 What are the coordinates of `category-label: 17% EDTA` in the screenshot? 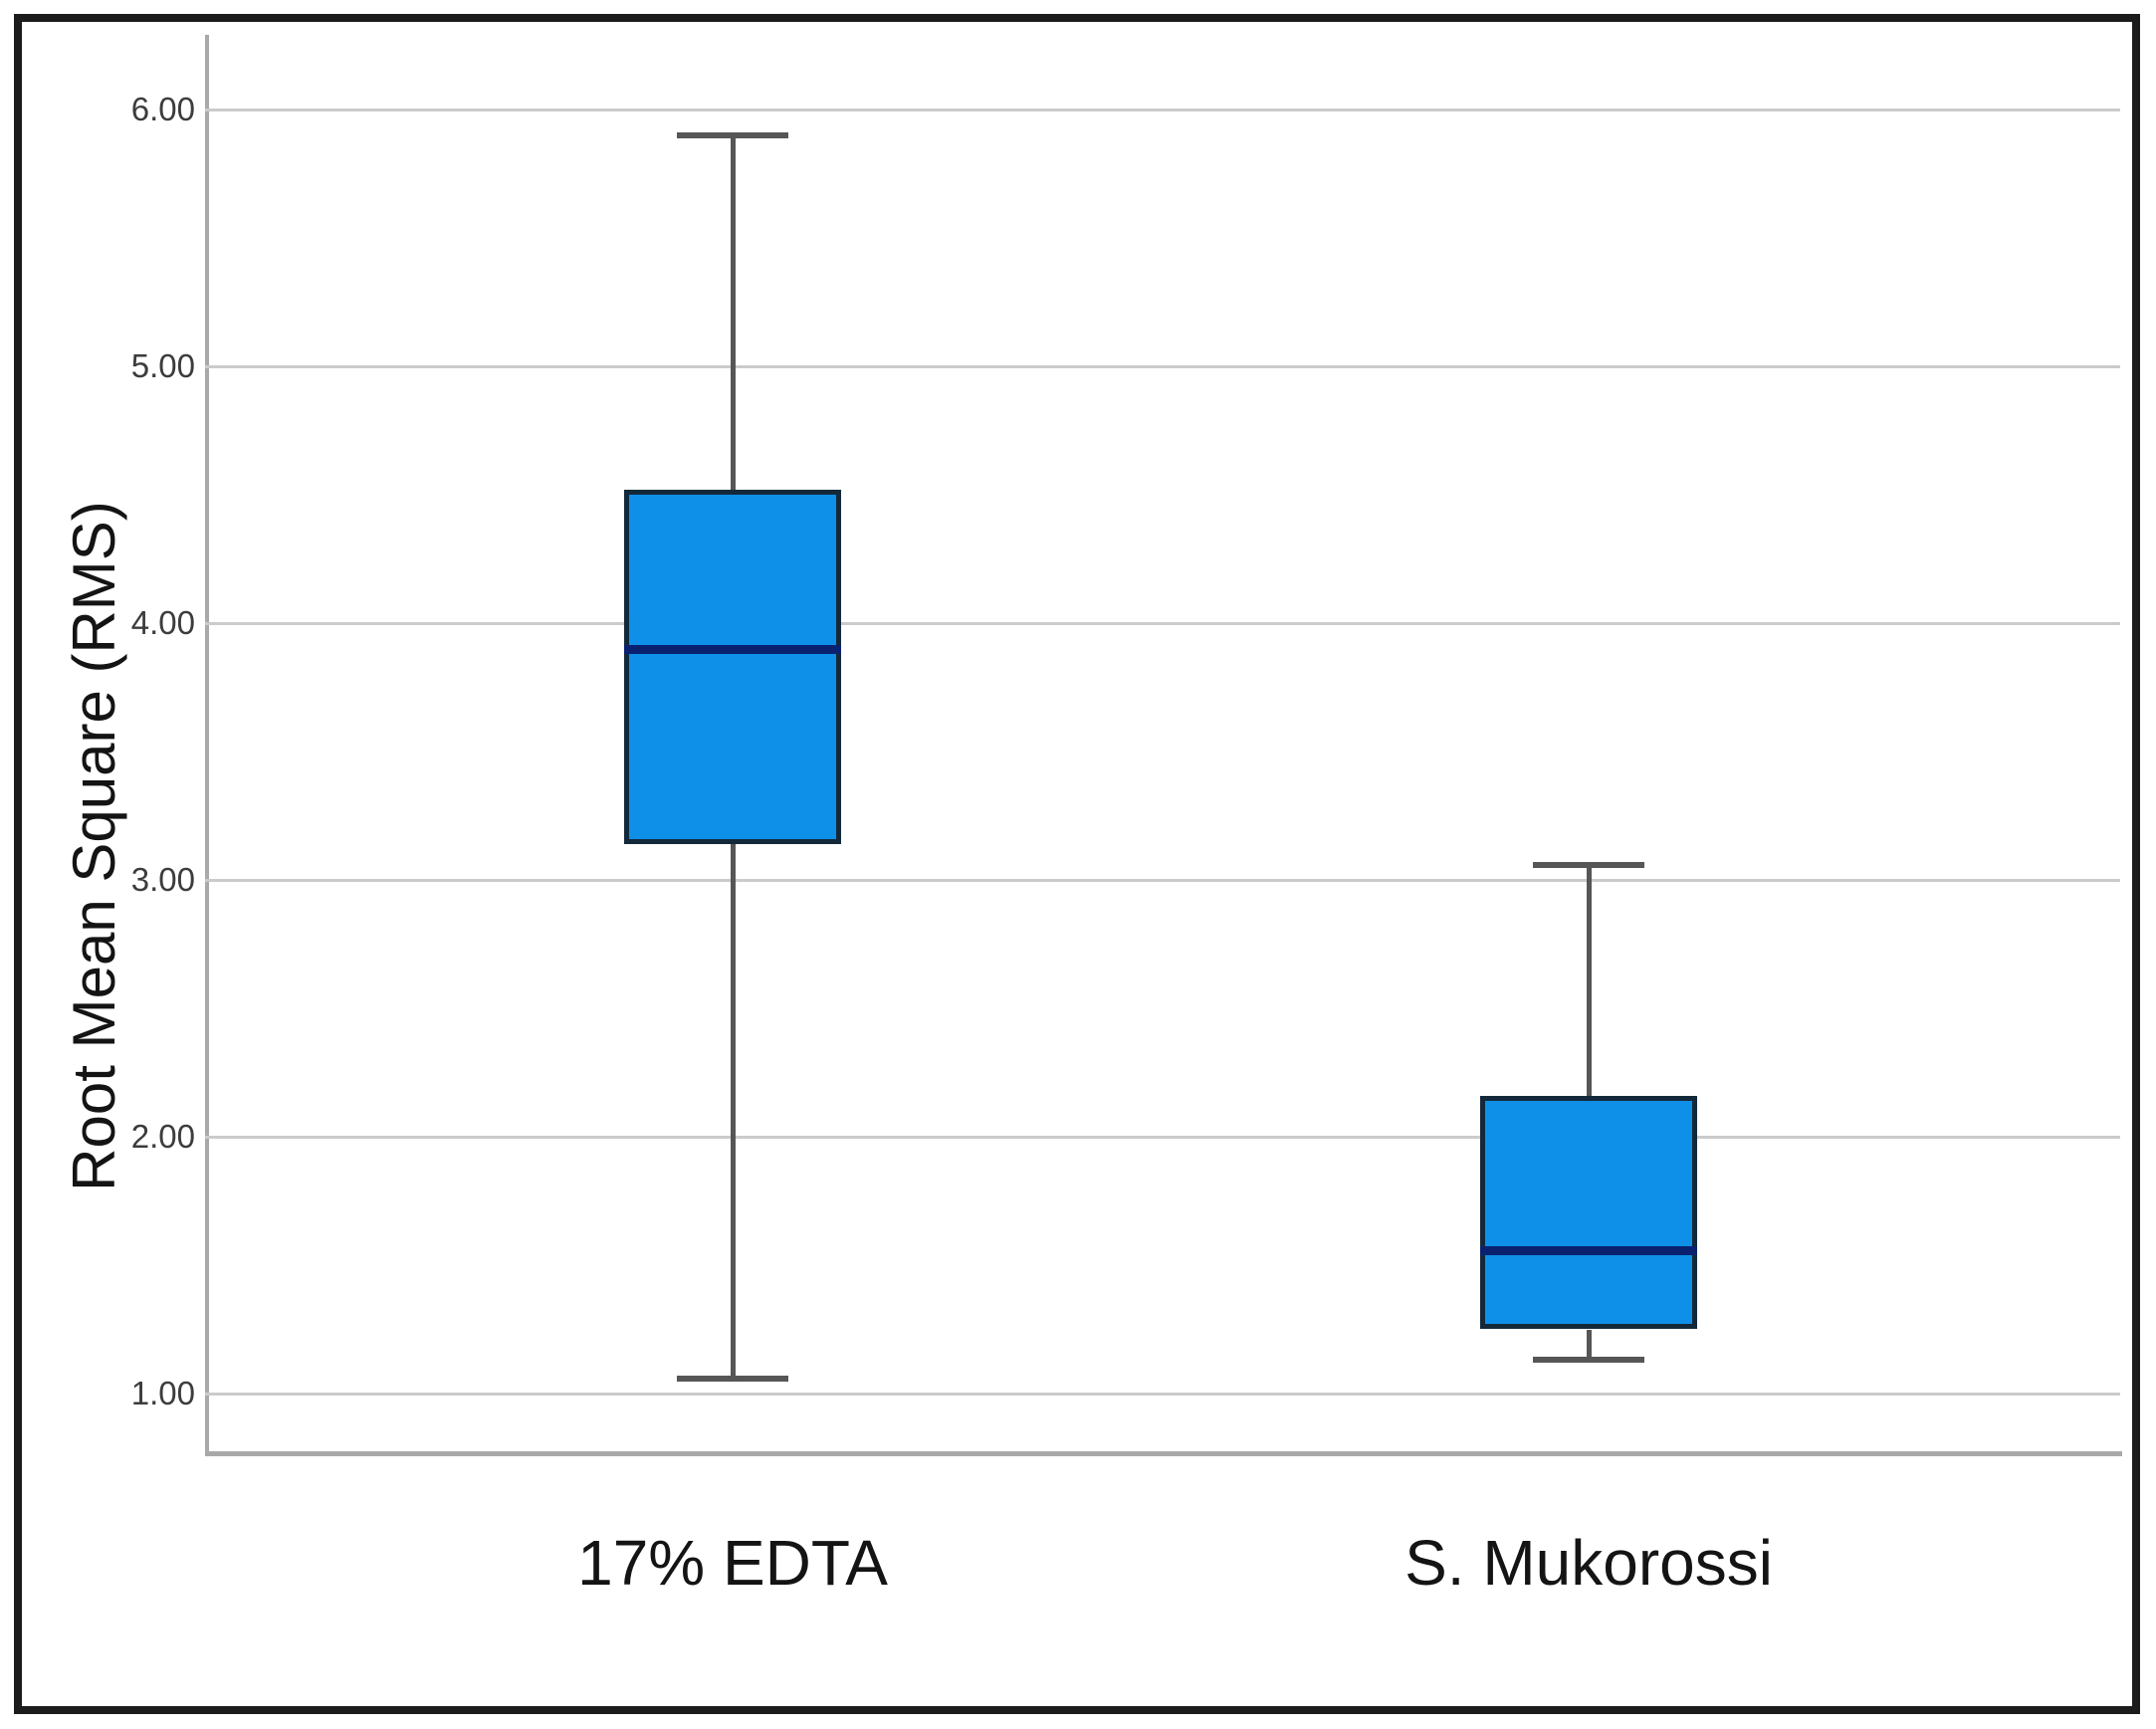 It's located at (732, 1563).